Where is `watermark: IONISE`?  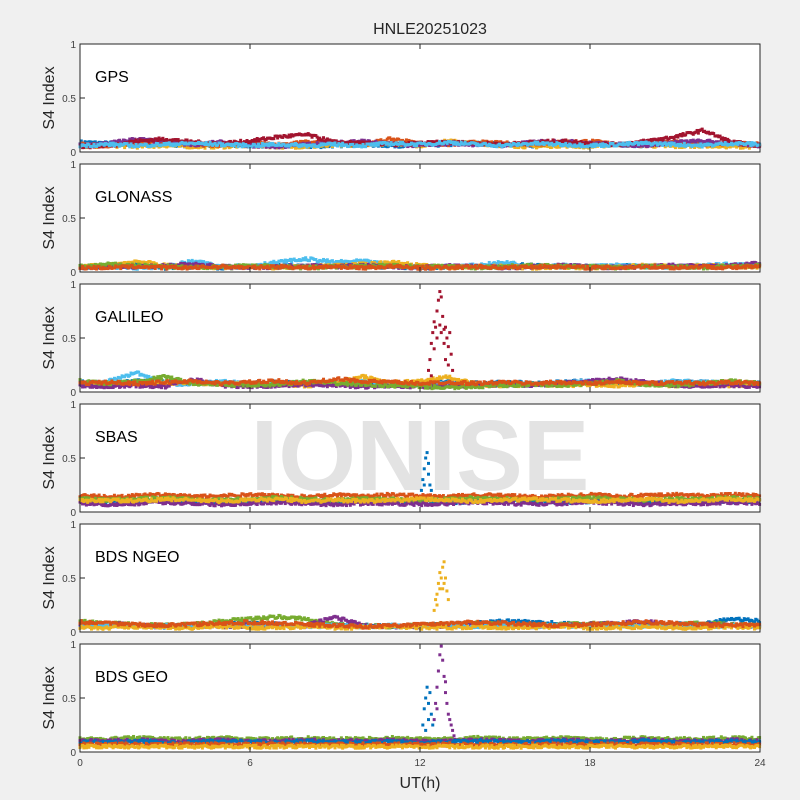
watermark: IONISE is located at coordinates (420, 456).